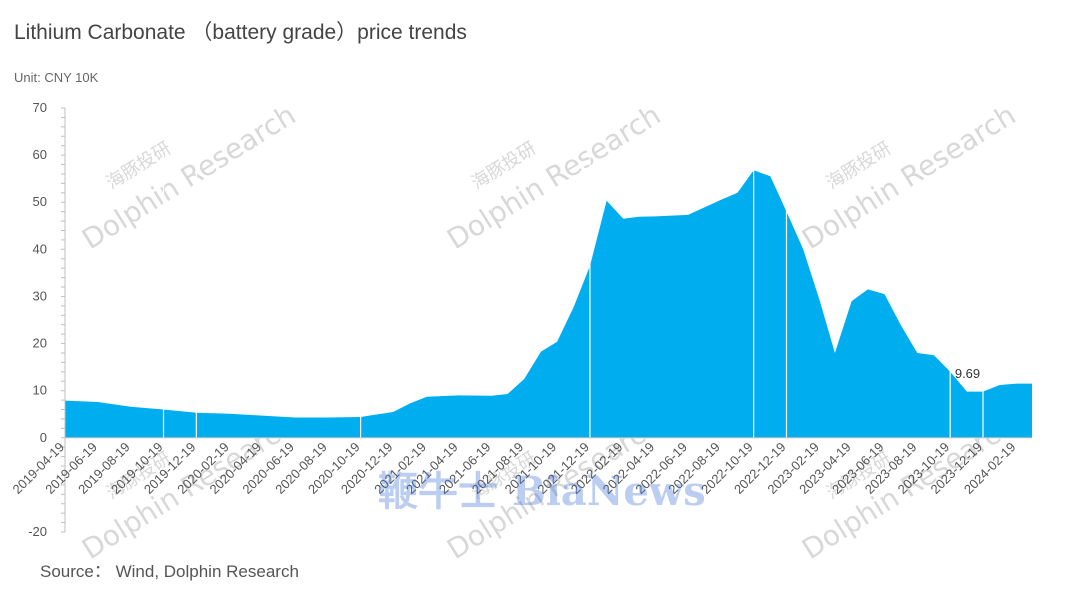  Describe the element at coordinates (37, 531) in the screenshot. I see `y-tick-label: -20` at that location.